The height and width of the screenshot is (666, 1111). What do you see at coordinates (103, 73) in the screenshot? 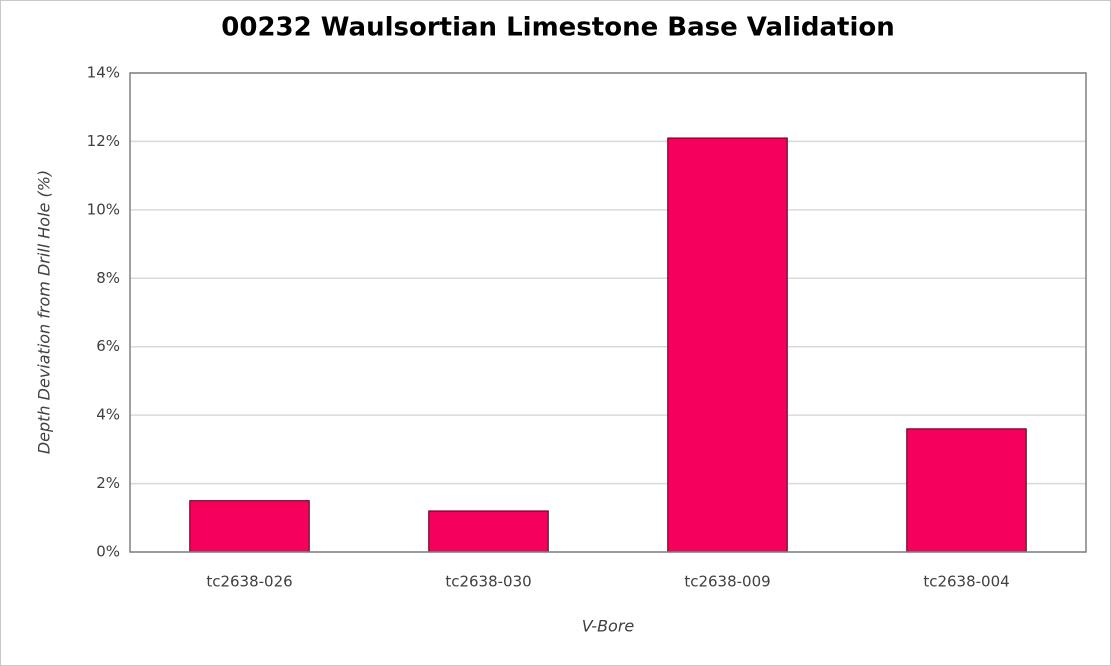
I see `y-tick-label: 14%` at bounding box center [103, 73].